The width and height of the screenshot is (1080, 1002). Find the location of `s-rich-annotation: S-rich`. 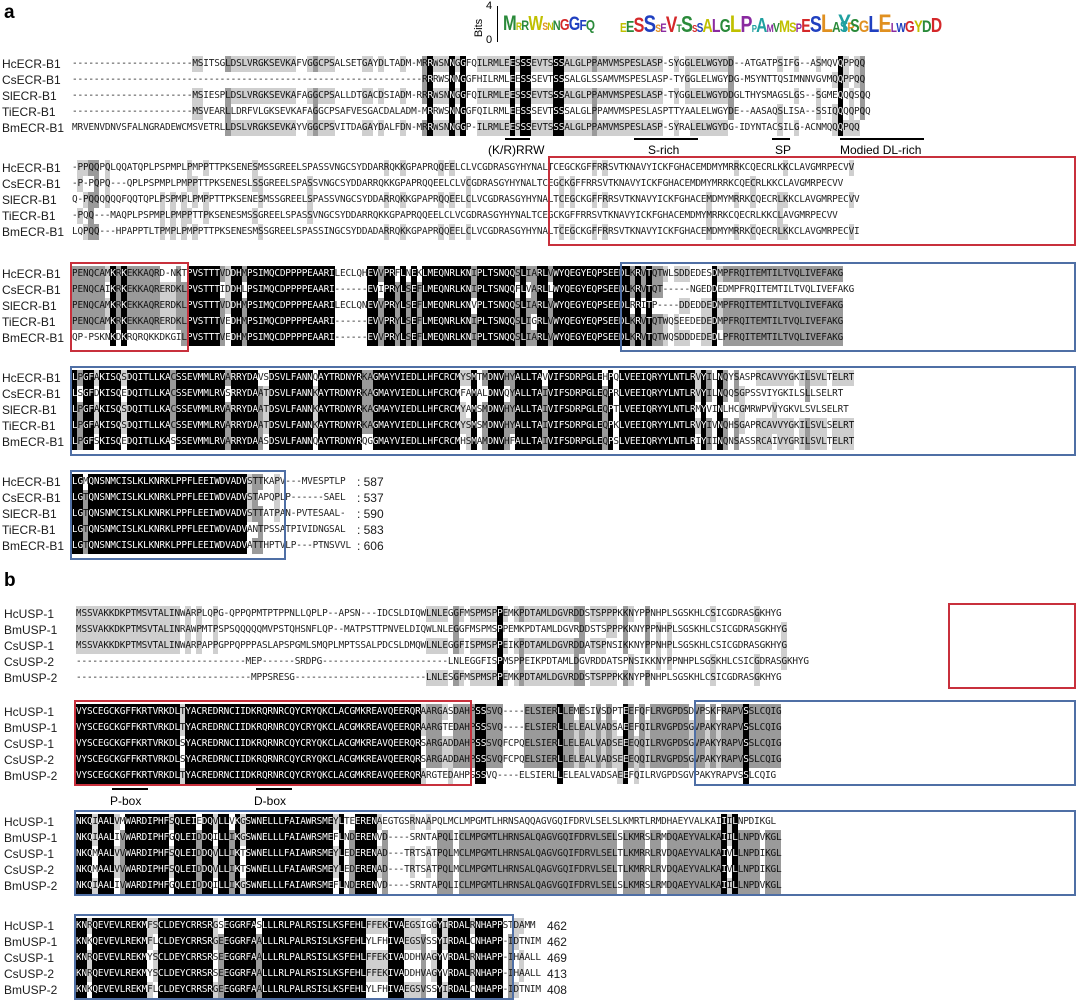

s-rich-annotation: S-rich is located at coordinates (664, 150).